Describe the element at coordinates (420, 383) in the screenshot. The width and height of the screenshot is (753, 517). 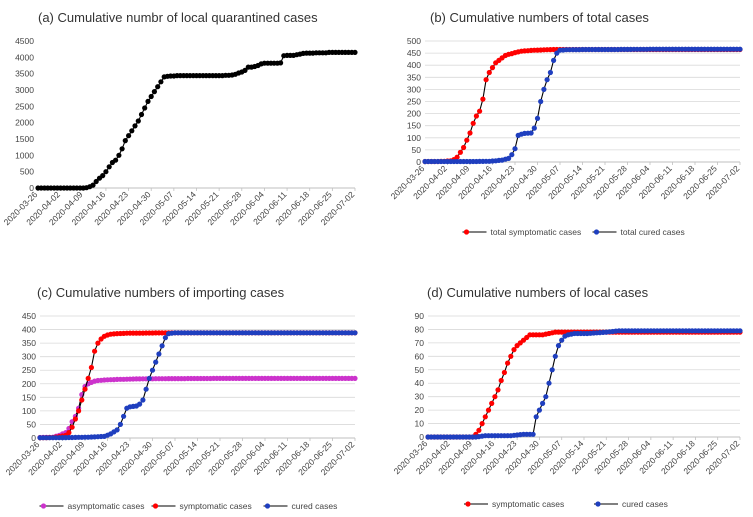
I see `y-tick-label: 40` at that location.